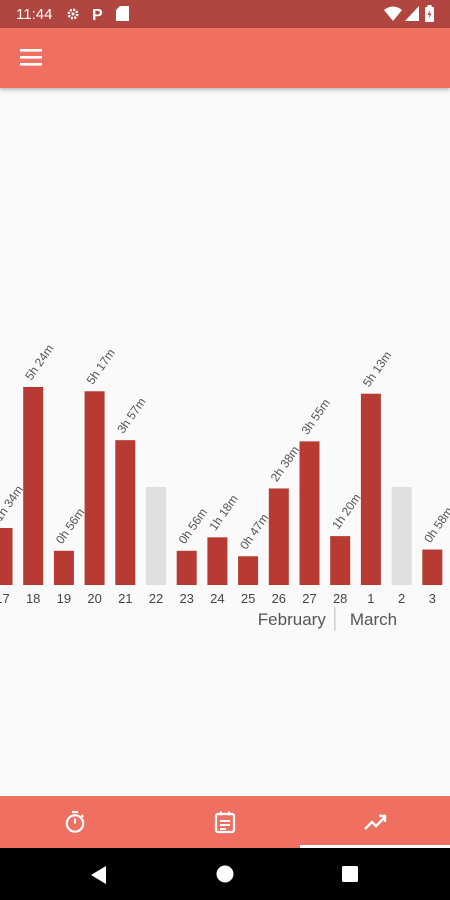 Image resolution: width=450 pixels, height=900 pixels. I want to click on day-tick-label: 1, so click(370, 598).